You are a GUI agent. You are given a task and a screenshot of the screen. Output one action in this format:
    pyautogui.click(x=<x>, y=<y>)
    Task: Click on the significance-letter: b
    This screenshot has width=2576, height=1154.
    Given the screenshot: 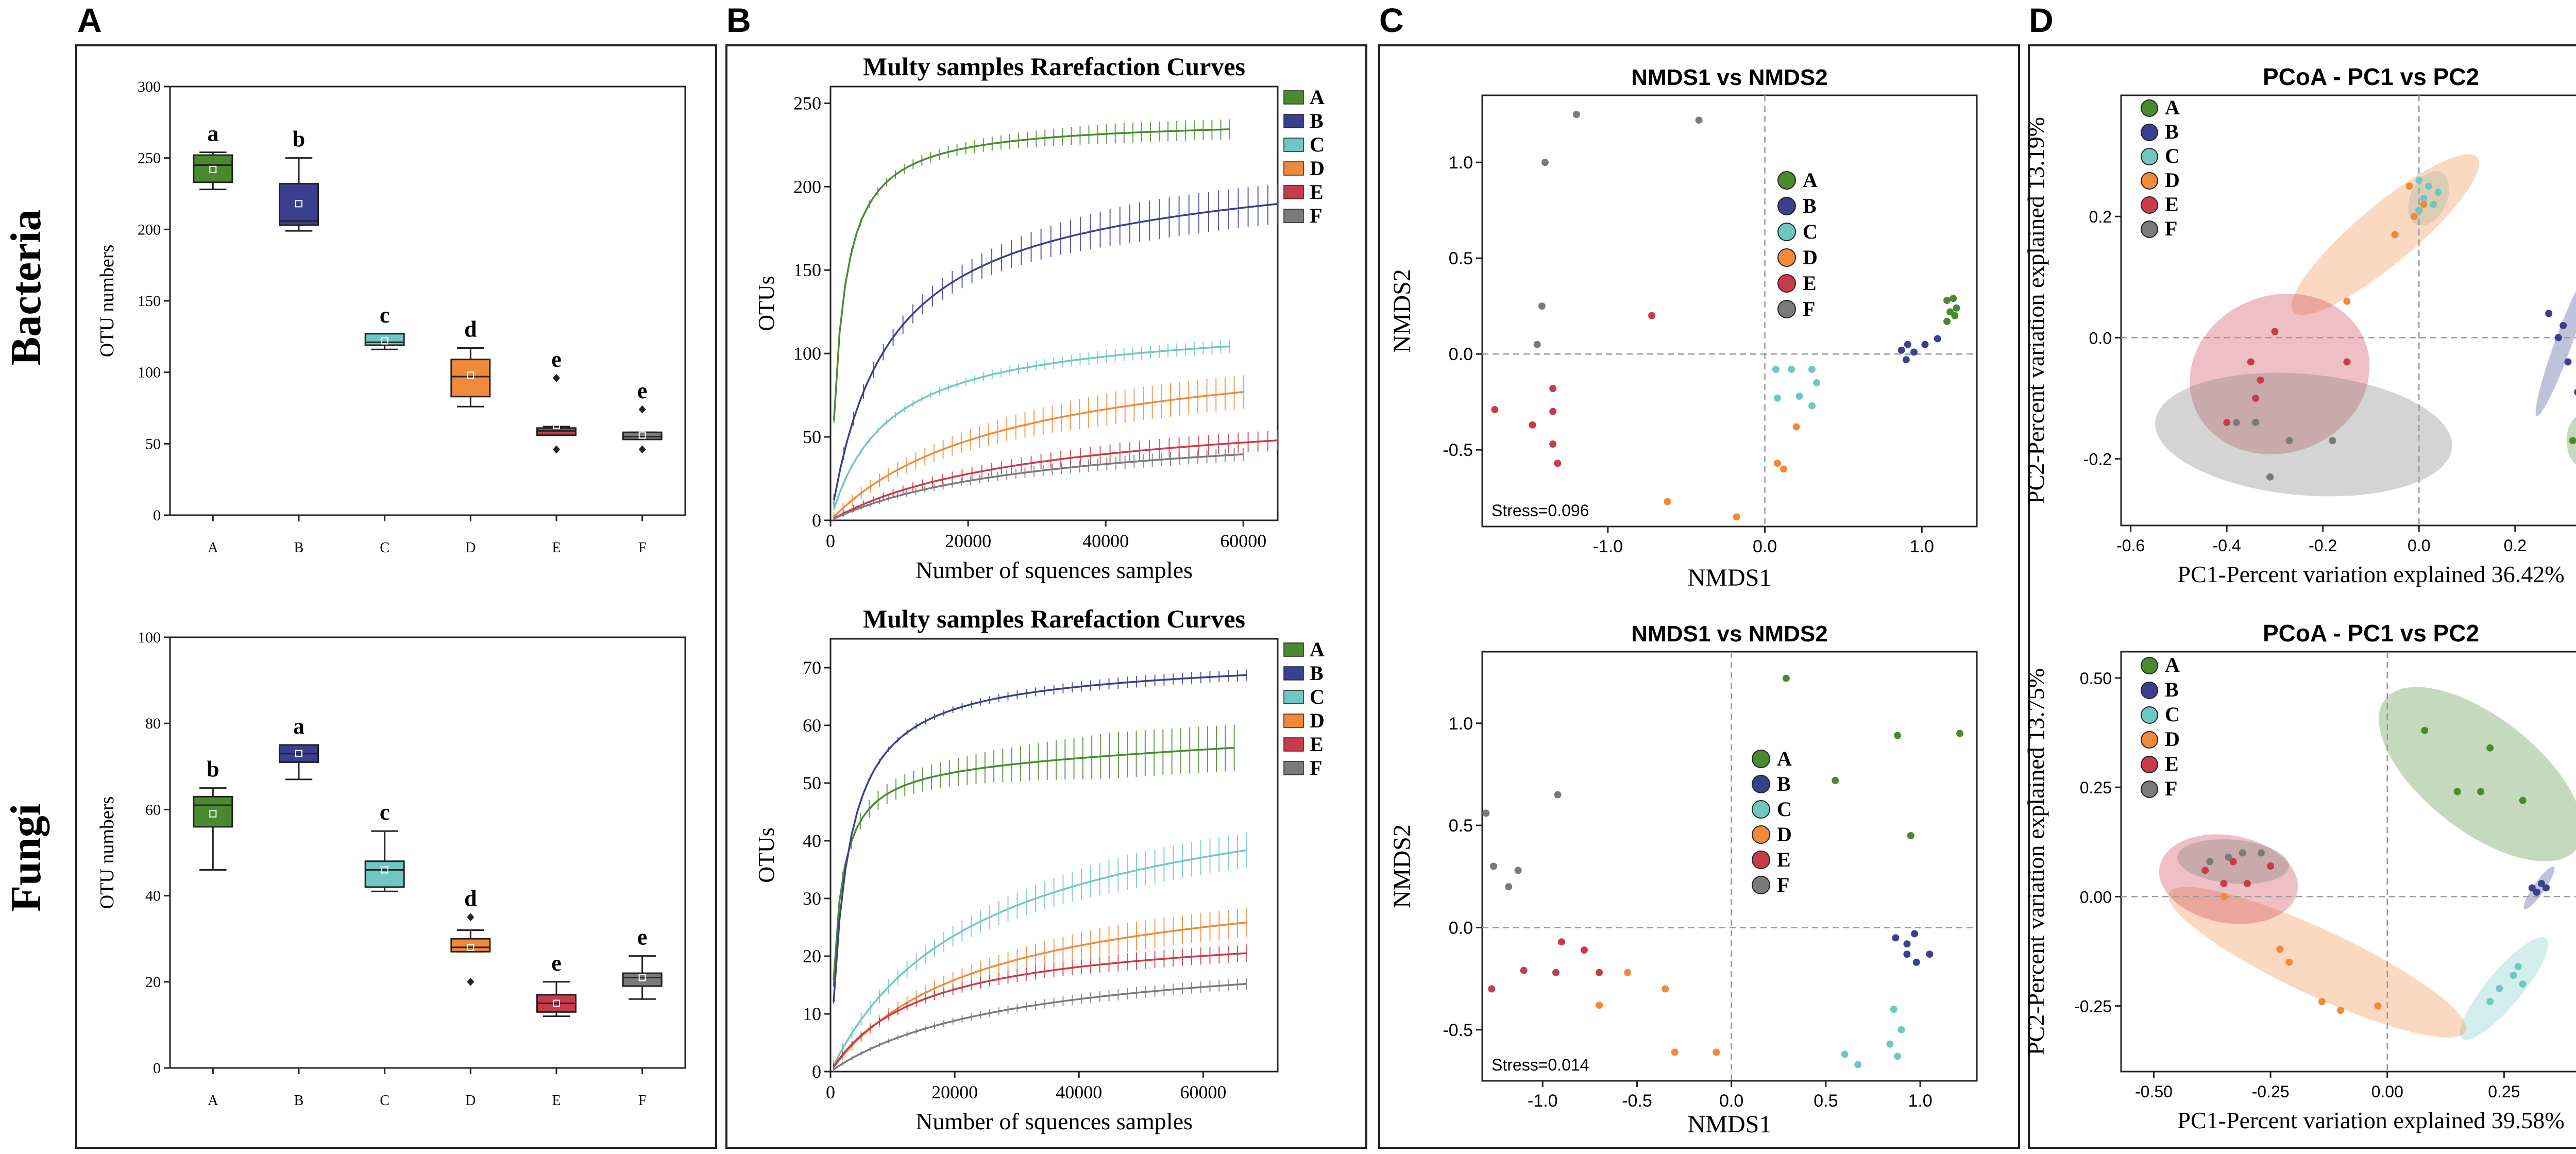 What is the action you would take?
    pyautogui.click(x=299, y=139)
    